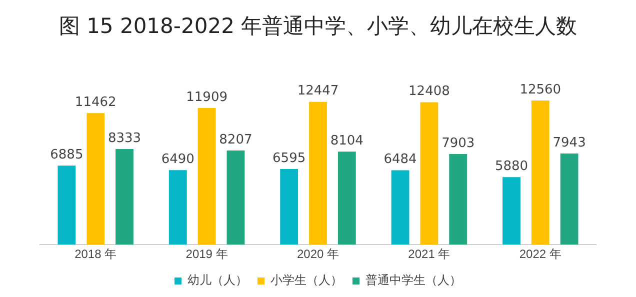 The height and width of the screenshot is (297, 636). I want to click on chart-title: 图 15 2018-2022 年普通中学、小学、幼儿在校生人数, so click(318, 26).